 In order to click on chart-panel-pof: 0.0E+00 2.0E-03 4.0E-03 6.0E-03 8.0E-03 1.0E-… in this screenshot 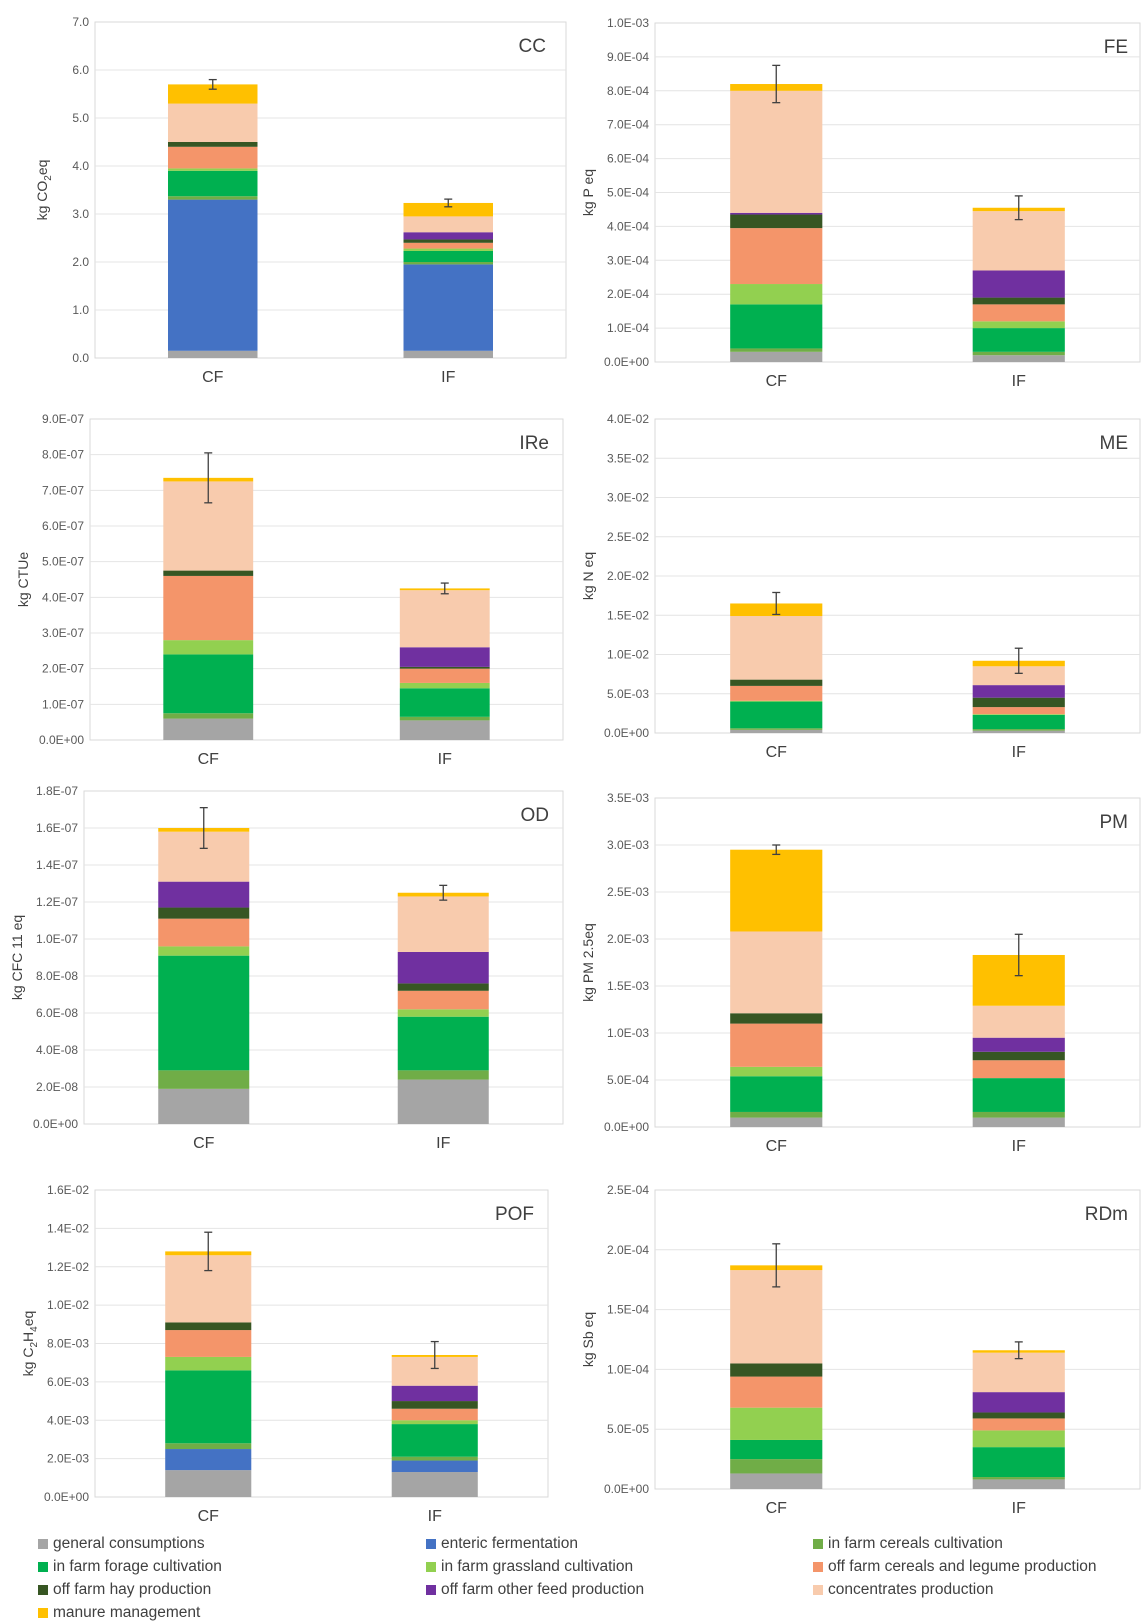, I will do `click(284, 1354)`.